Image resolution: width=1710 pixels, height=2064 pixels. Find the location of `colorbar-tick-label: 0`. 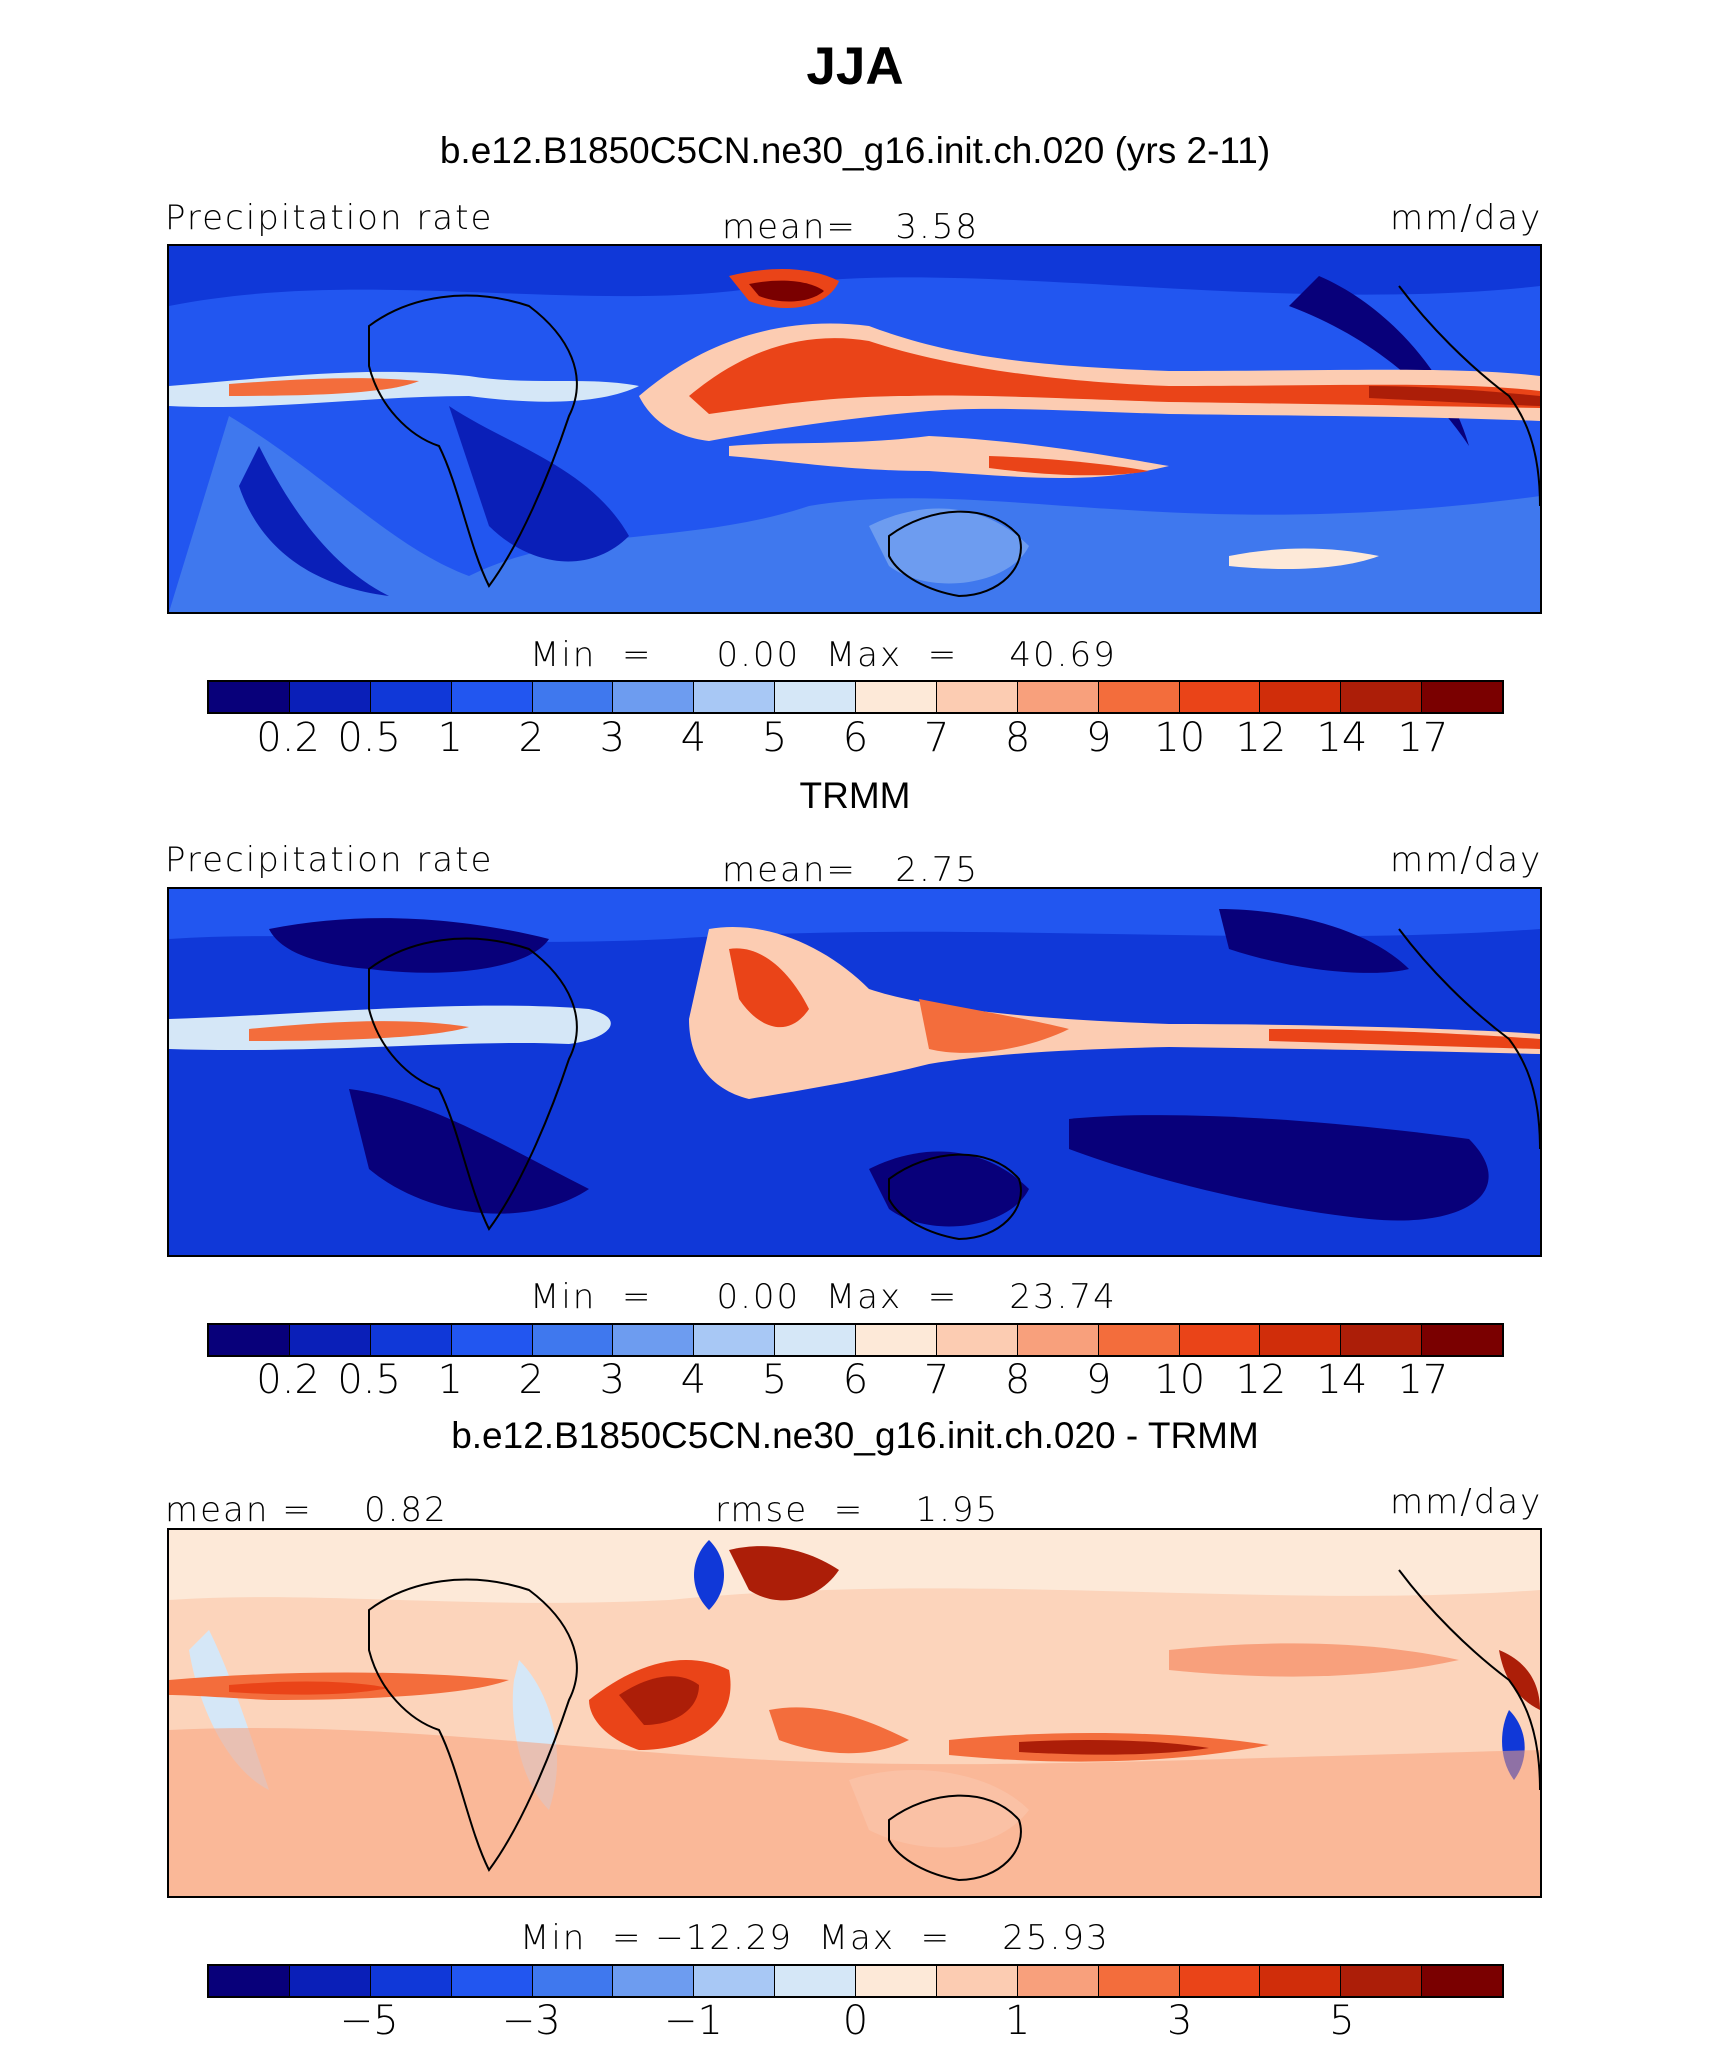

colorbar-tick-label: 0 is located at coordinates (855, 2021).